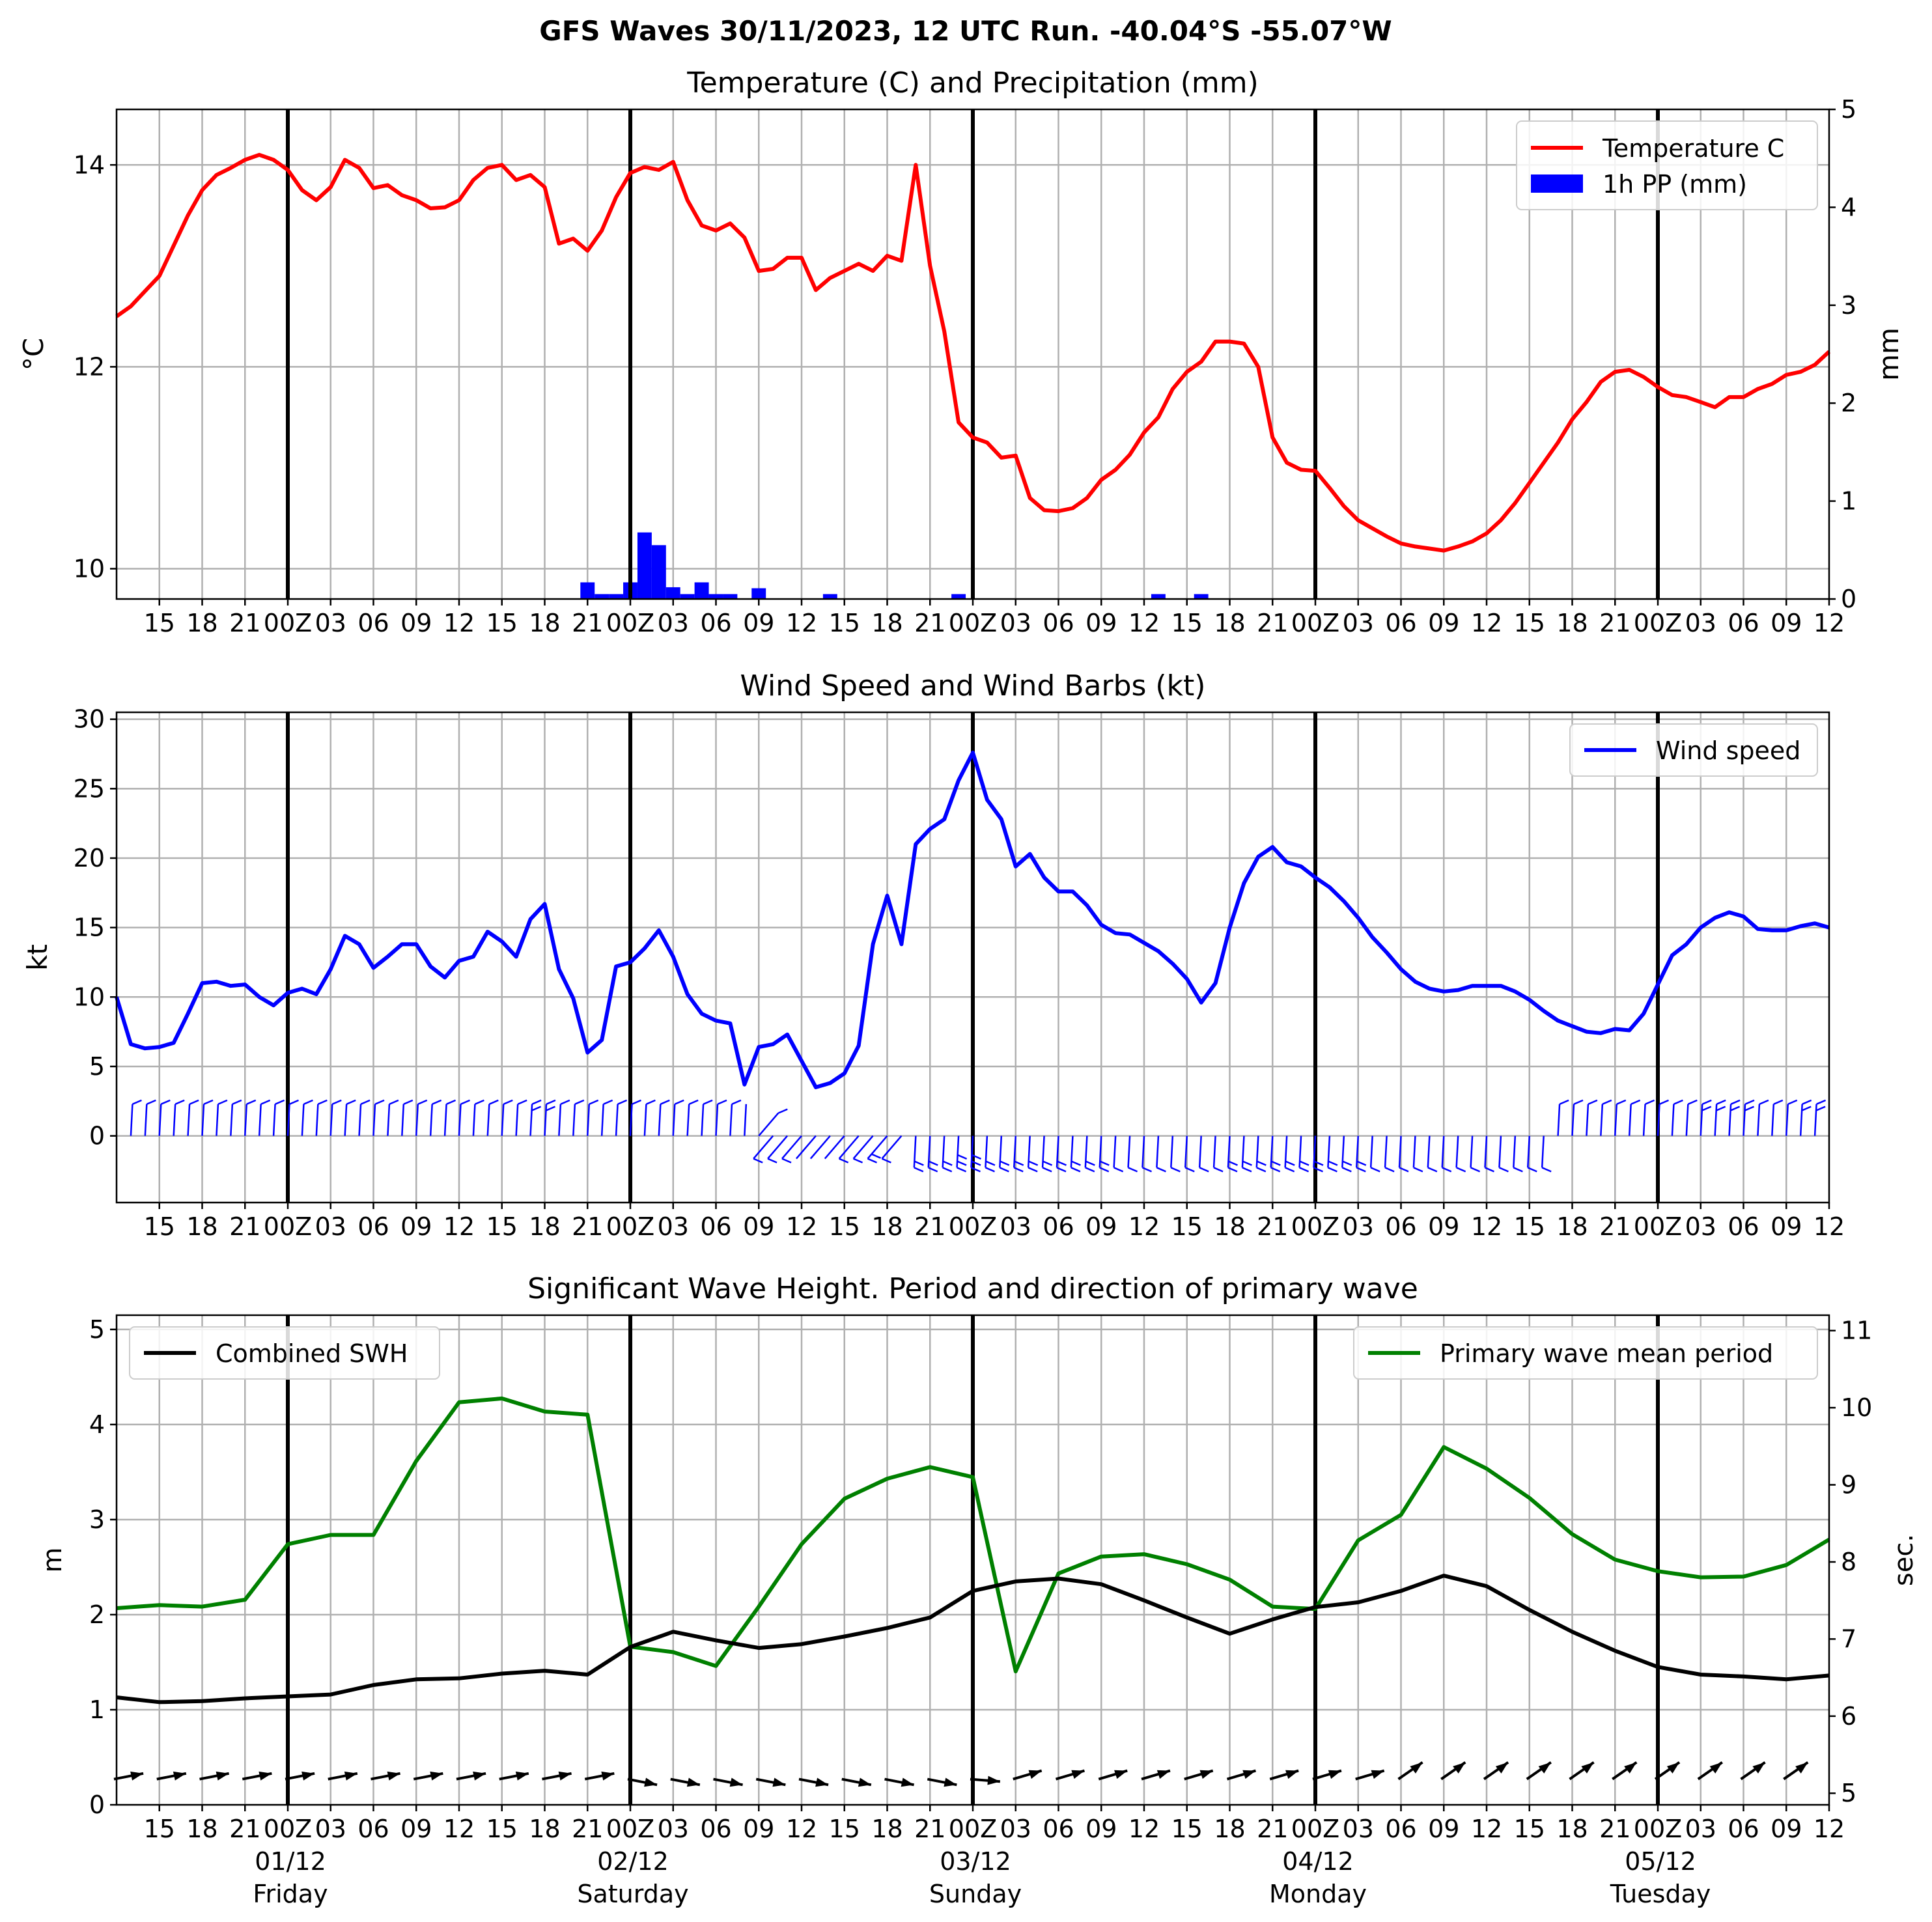  I want to click on y-right-tick-label: 11, so click(1857, 1330).